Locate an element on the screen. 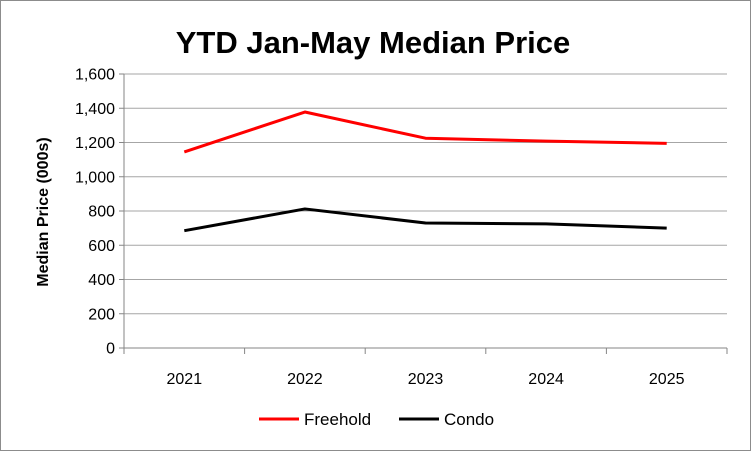  y-tick-label: 1,600 is located at coordinates (95, 75).